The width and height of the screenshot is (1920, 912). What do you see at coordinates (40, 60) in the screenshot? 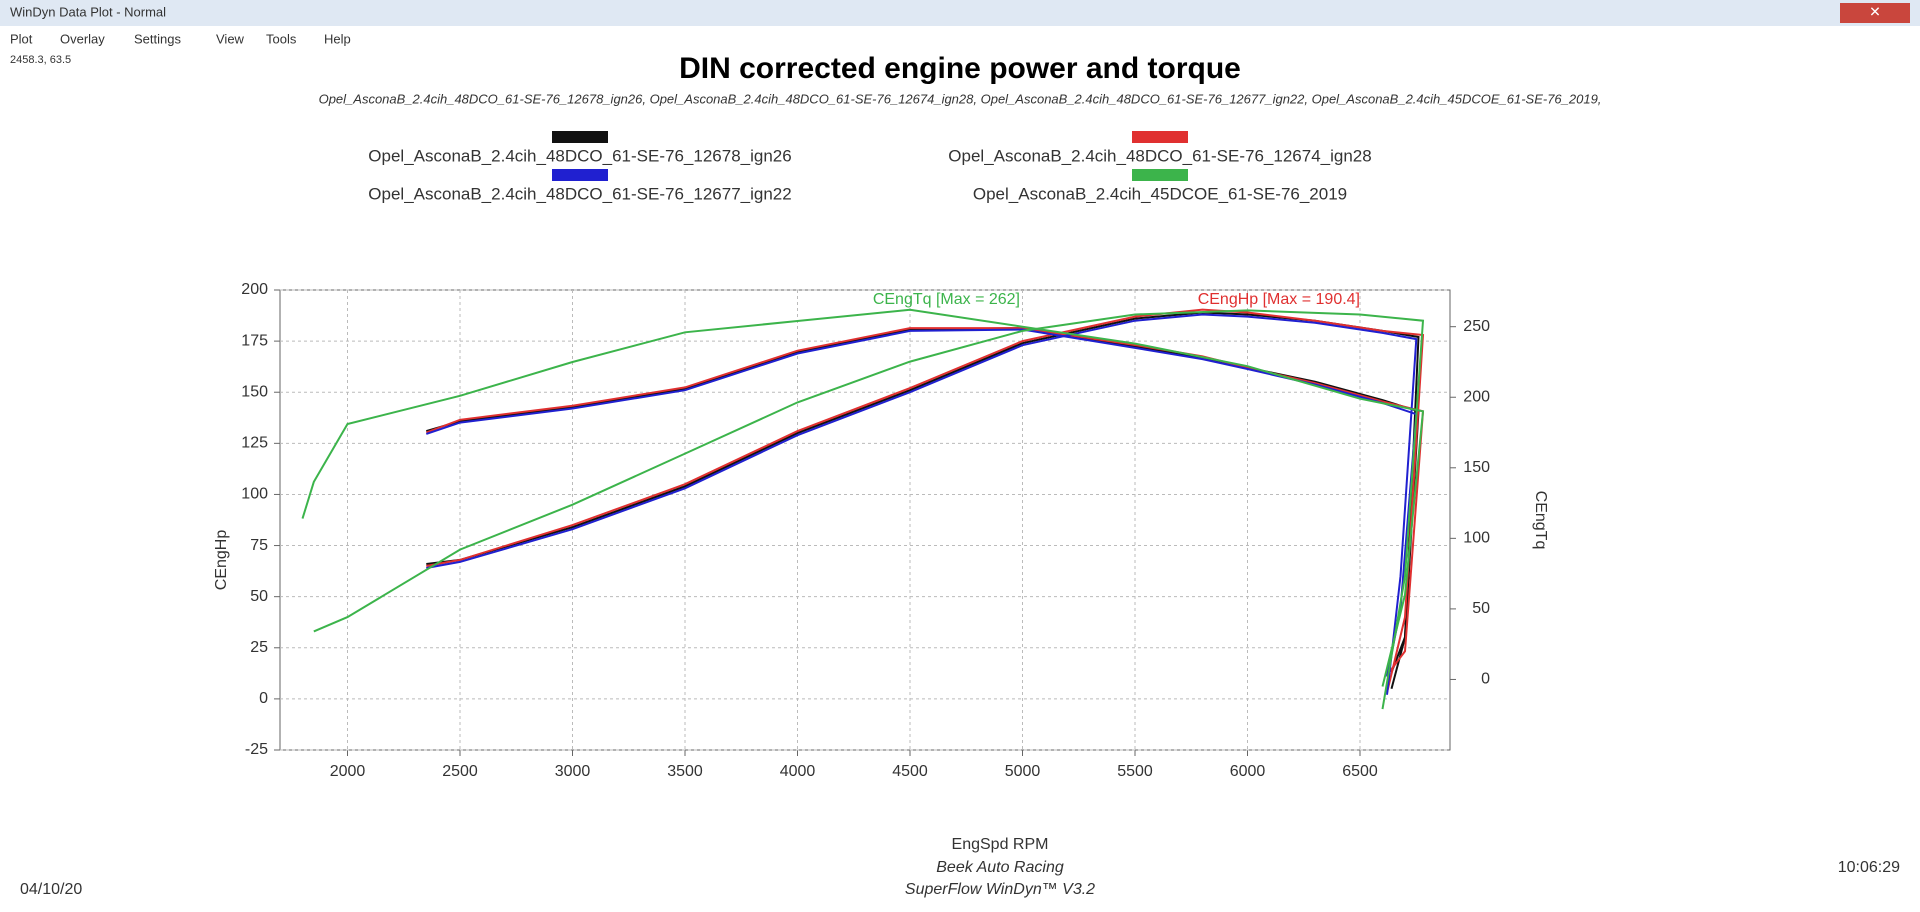
I see `cursor-readout: 2458.3, 63.5` at bounding box center [40, 60].